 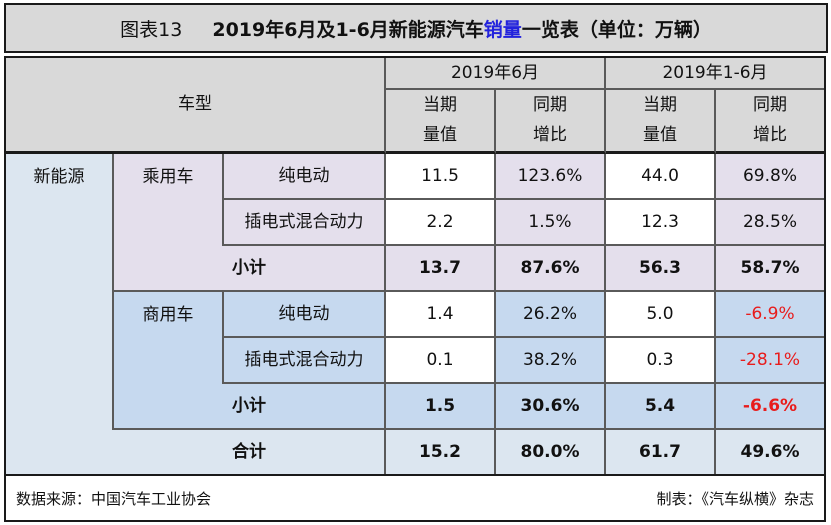 I want to click on passenger-phev-jun-val: 2.2, so click(x=441, y=223).